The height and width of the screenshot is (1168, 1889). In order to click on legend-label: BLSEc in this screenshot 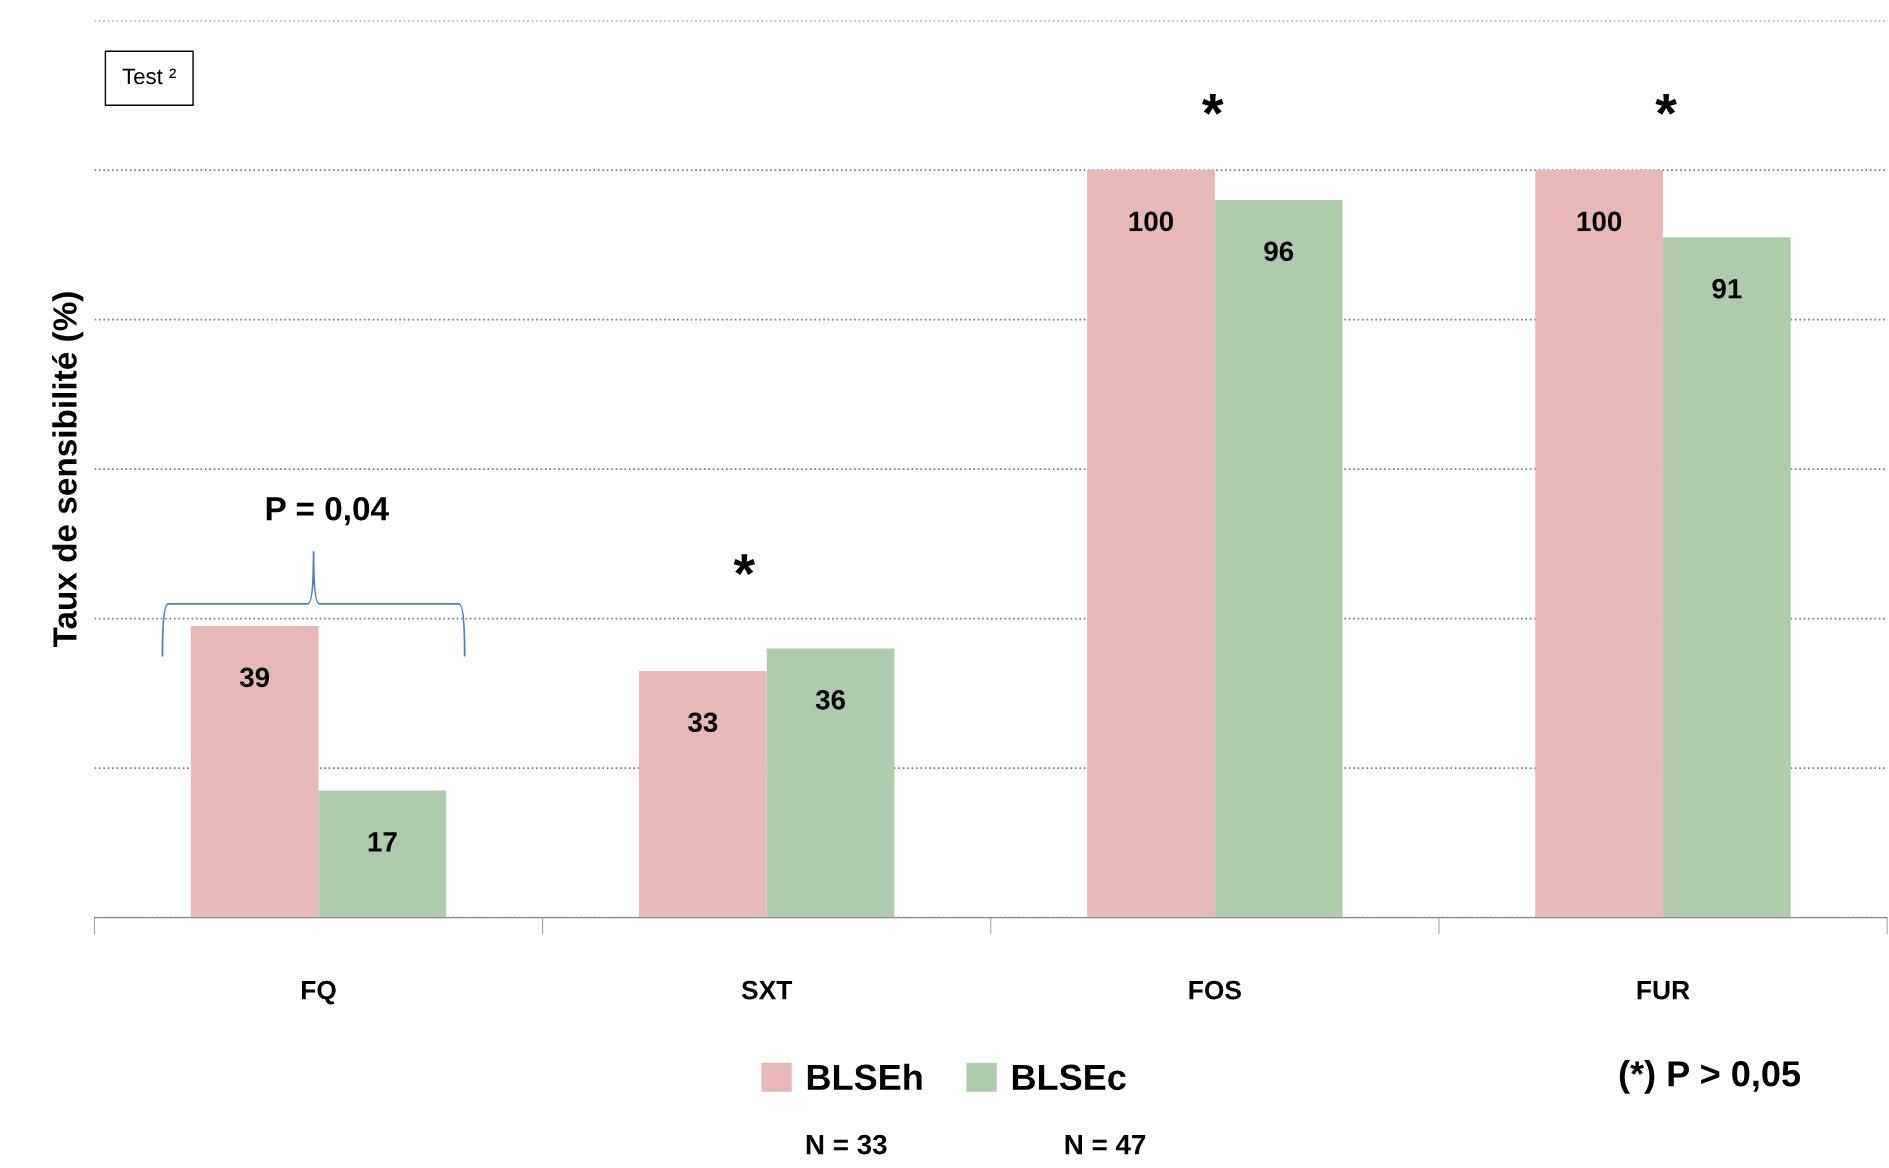, I will do `click(1069, 1077)`.